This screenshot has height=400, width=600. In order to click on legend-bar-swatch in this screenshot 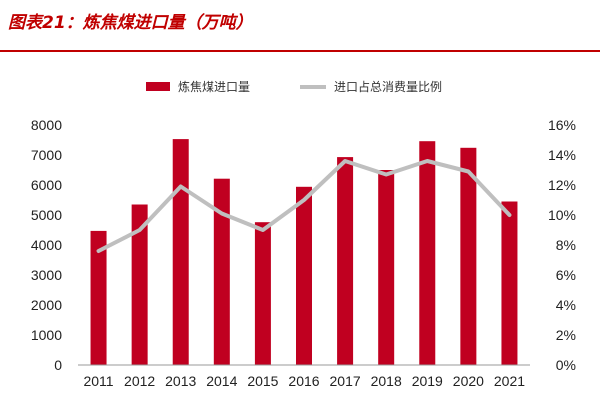, I will do `click(158, 86)`.